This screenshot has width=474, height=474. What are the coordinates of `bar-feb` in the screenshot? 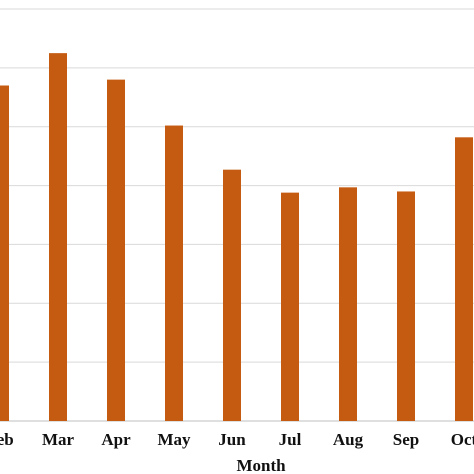 It's located at (4, 253).